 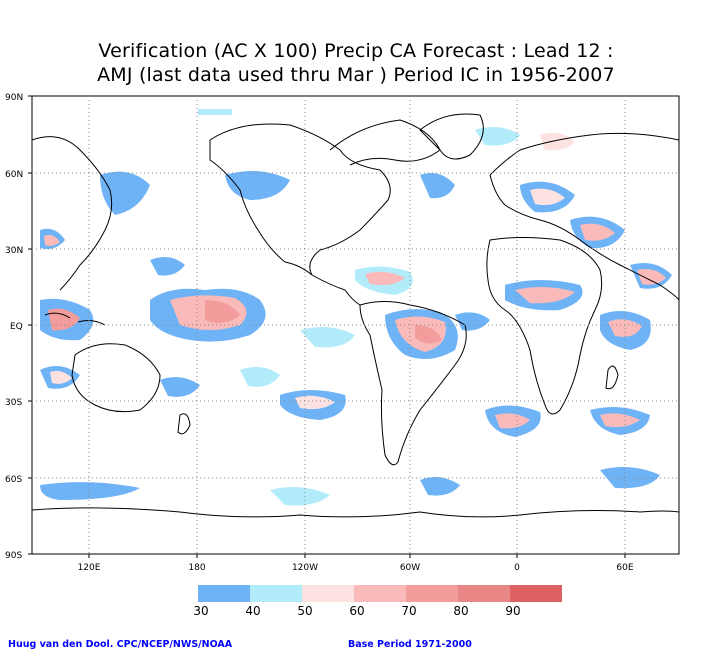 I want to click on legend-tick-label: 50, so click(x=305, y=611).